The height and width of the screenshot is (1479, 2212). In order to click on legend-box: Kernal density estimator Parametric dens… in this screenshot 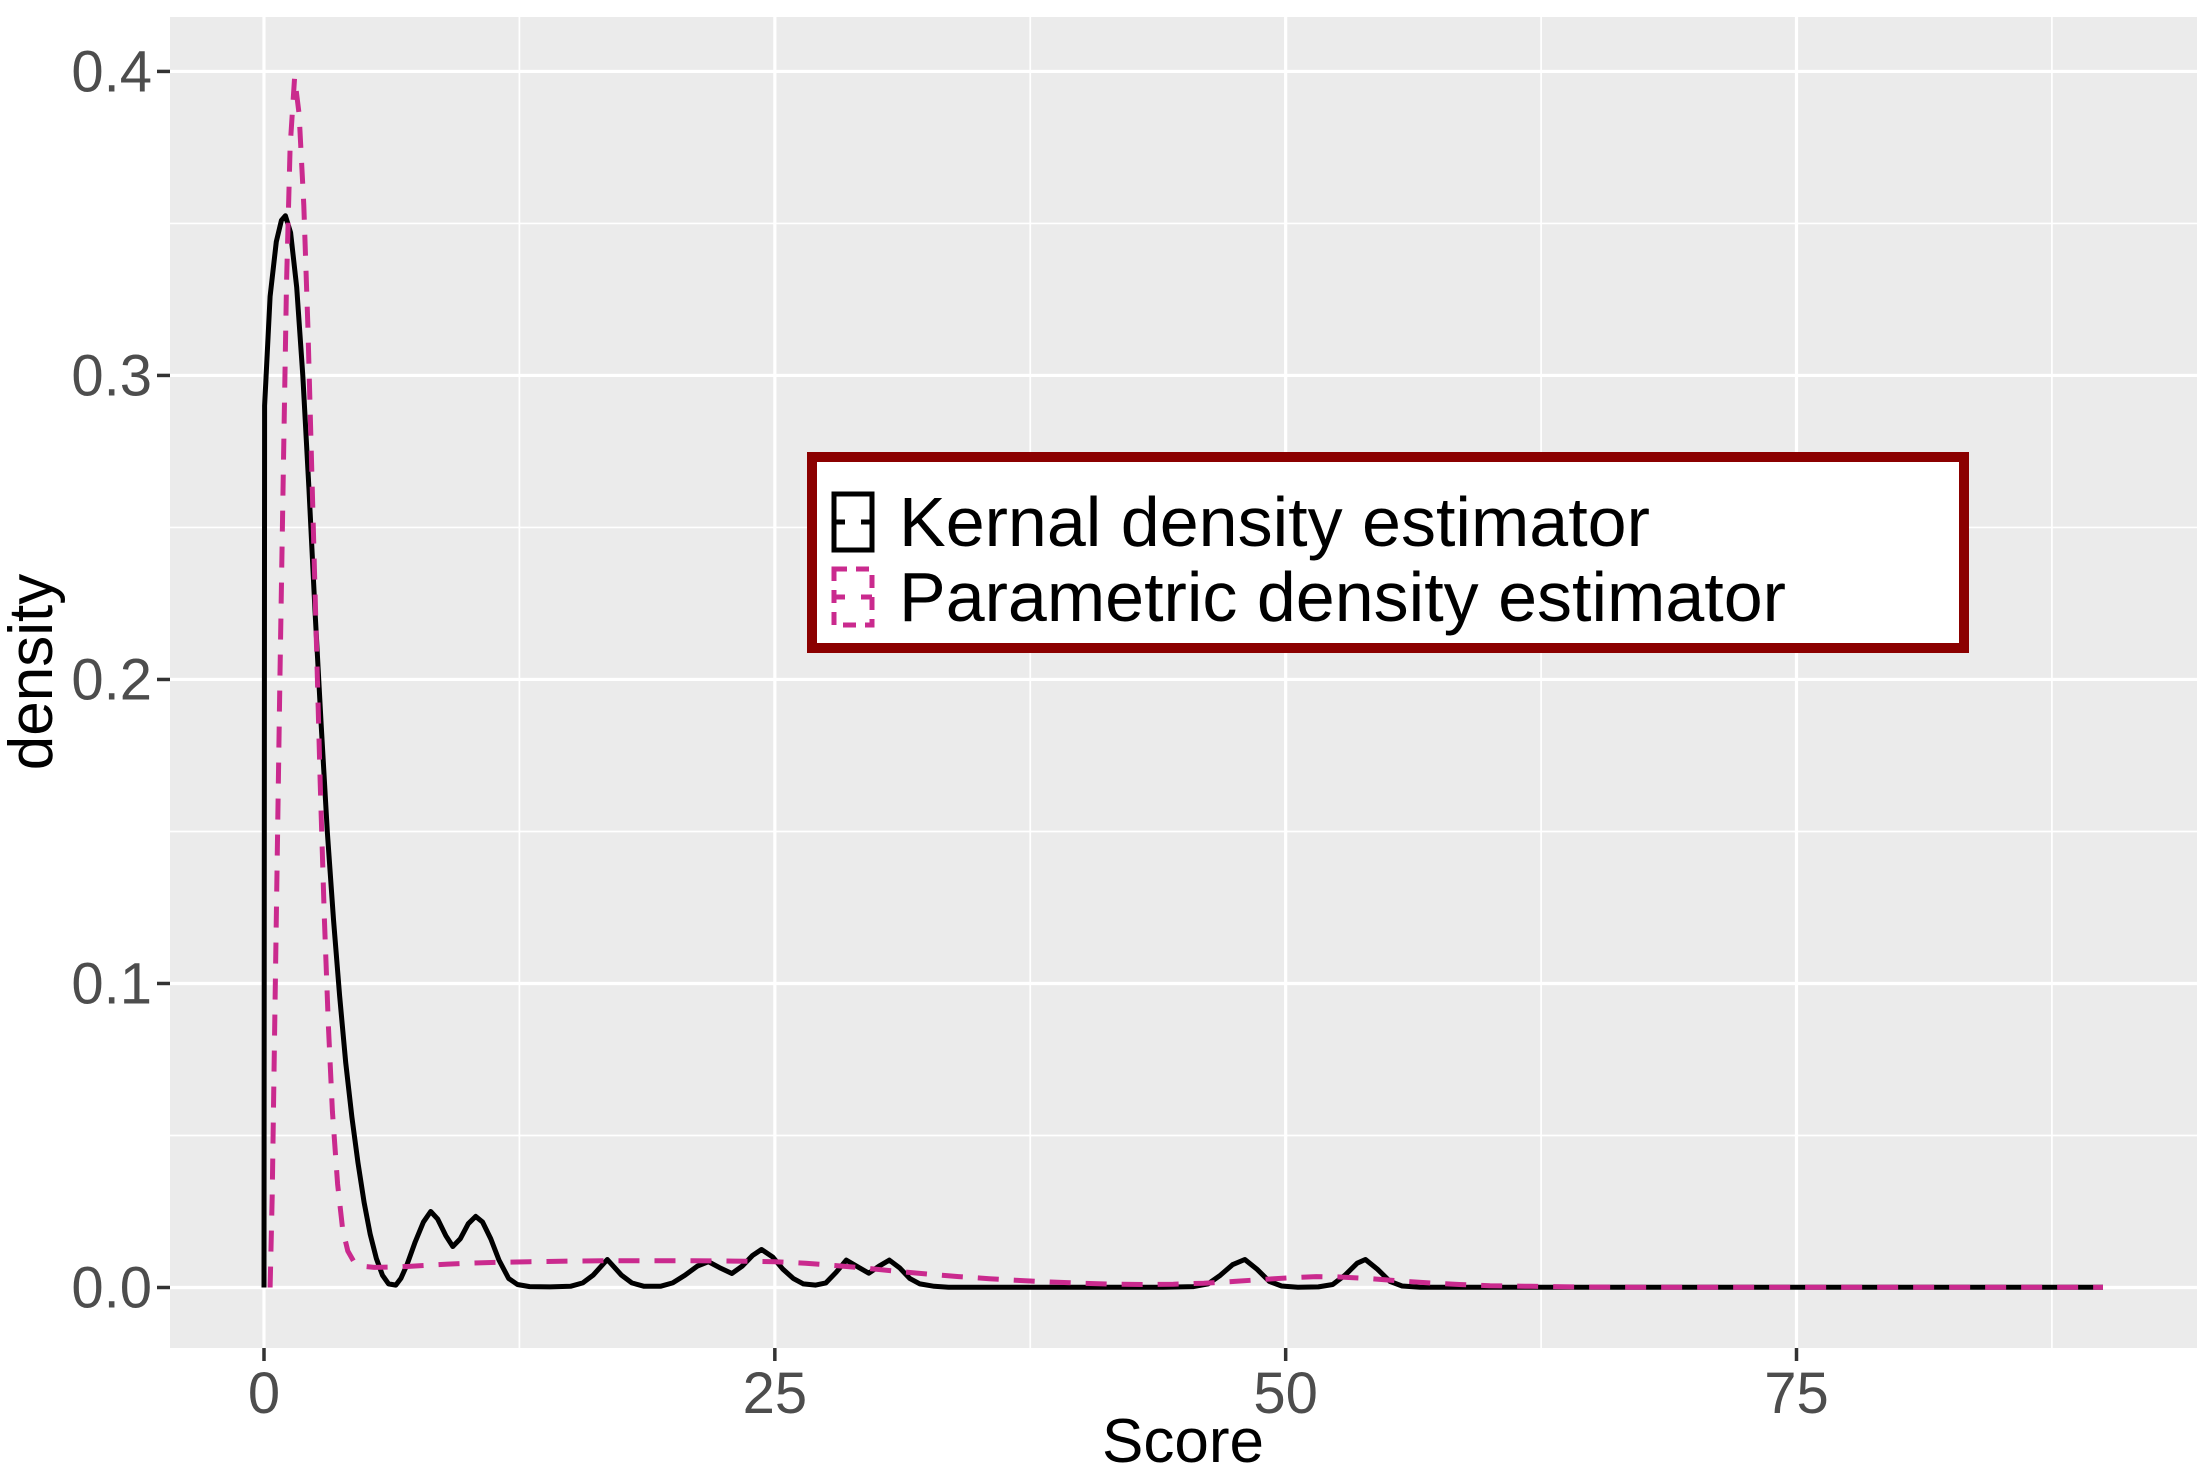, I will do `click(1388, 552)`.